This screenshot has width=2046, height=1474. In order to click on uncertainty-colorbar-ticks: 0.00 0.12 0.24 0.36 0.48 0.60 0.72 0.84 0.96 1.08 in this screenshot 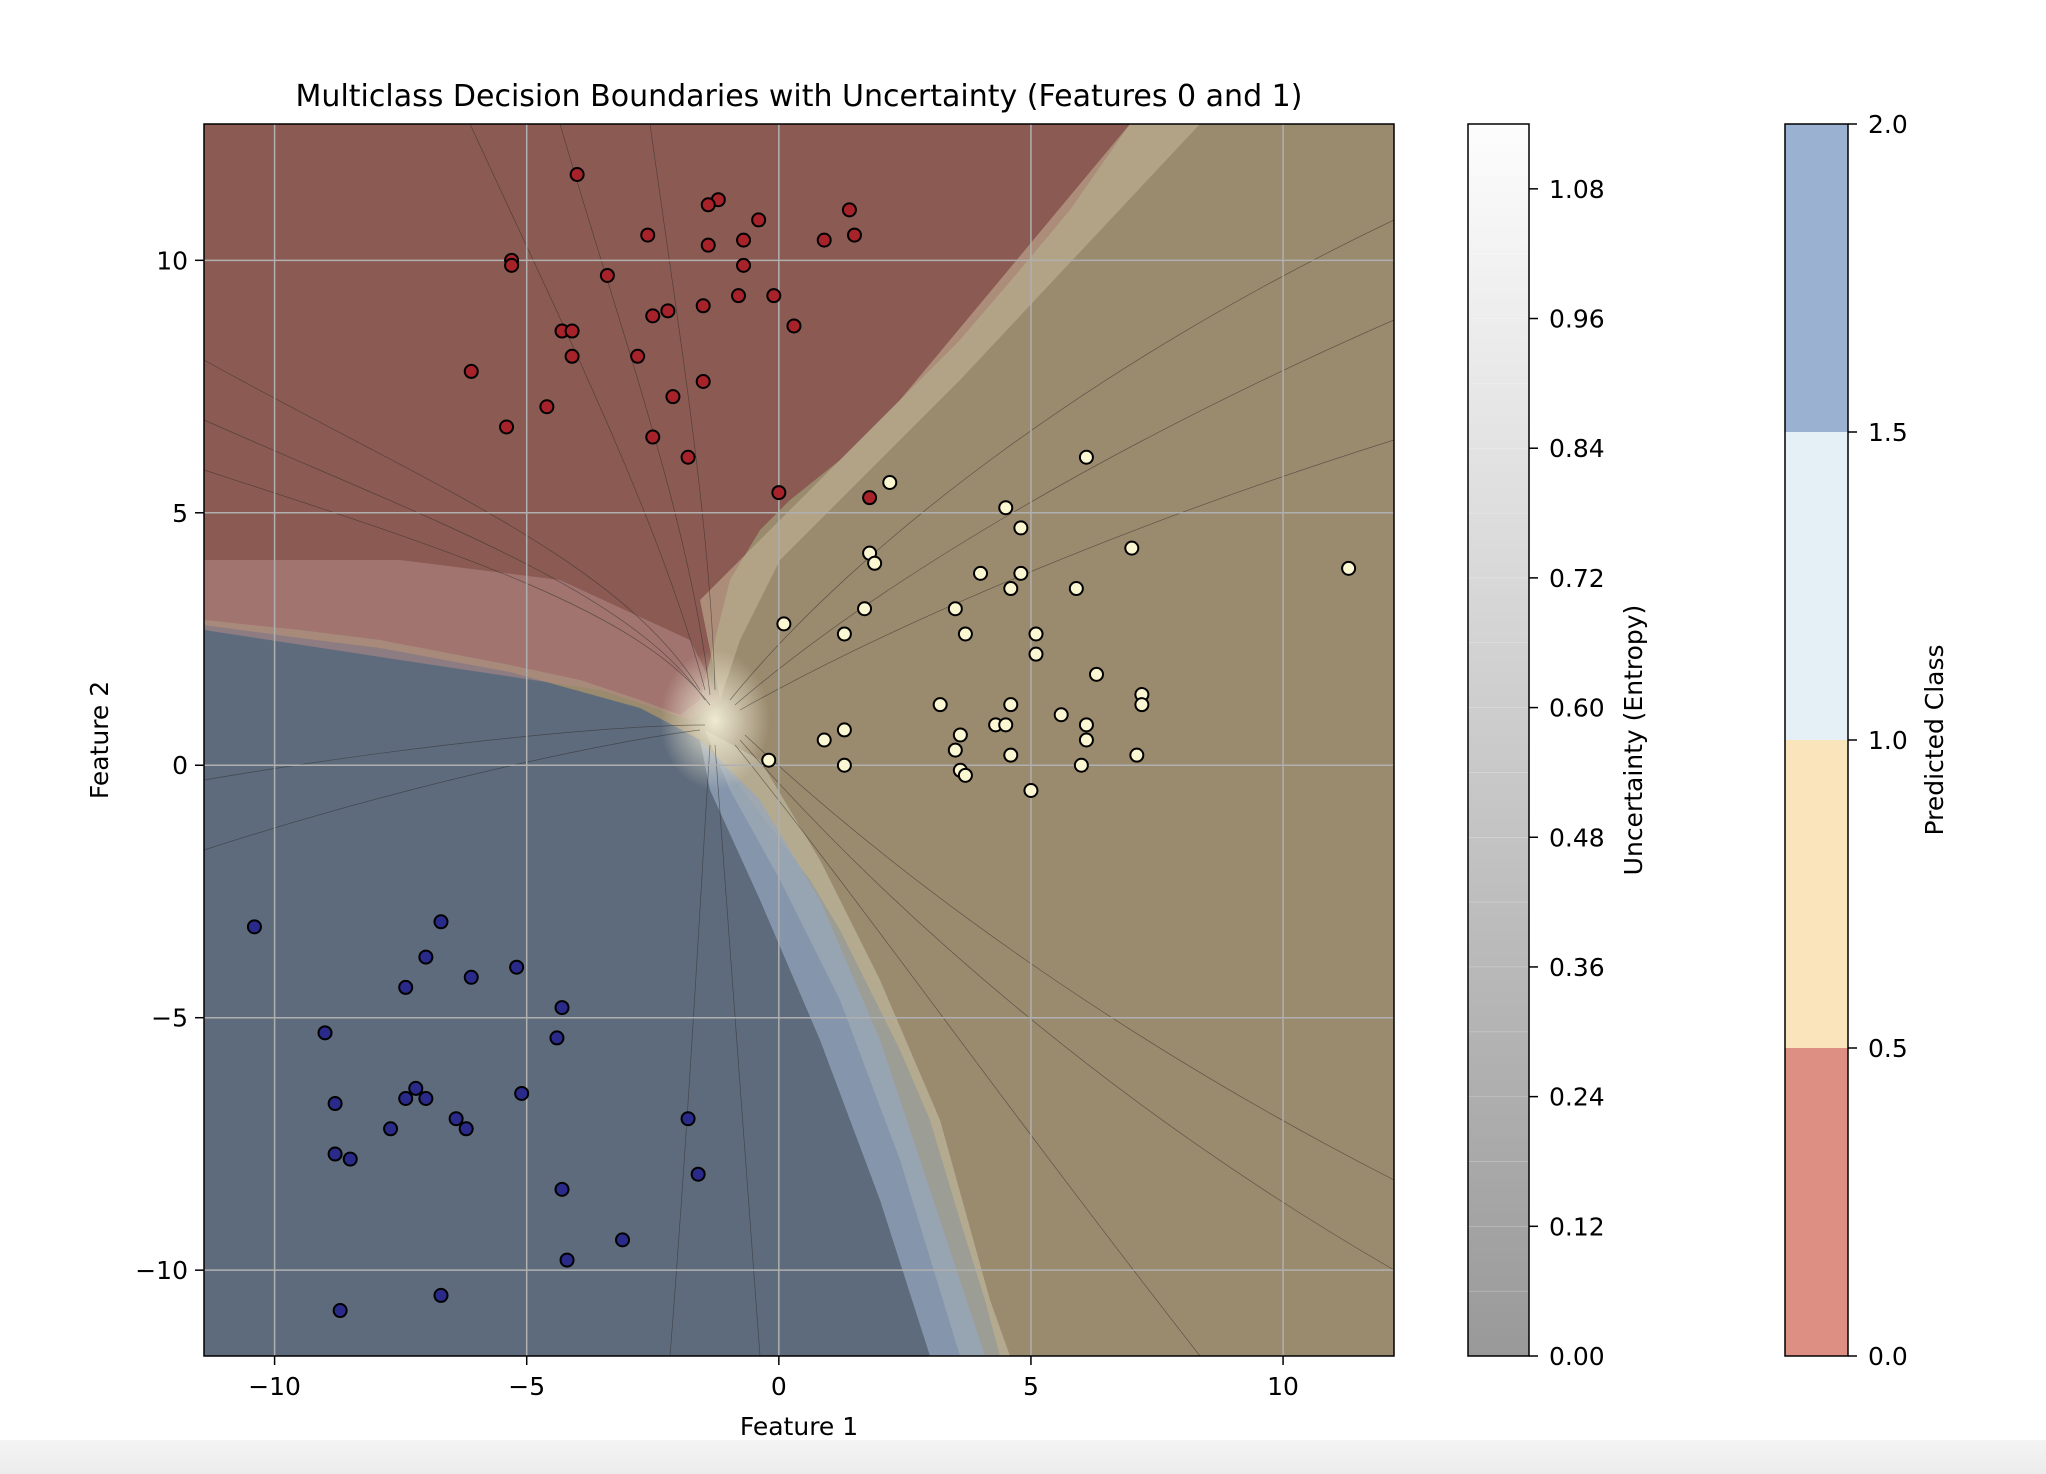, I will do `click(1567, 773)`.